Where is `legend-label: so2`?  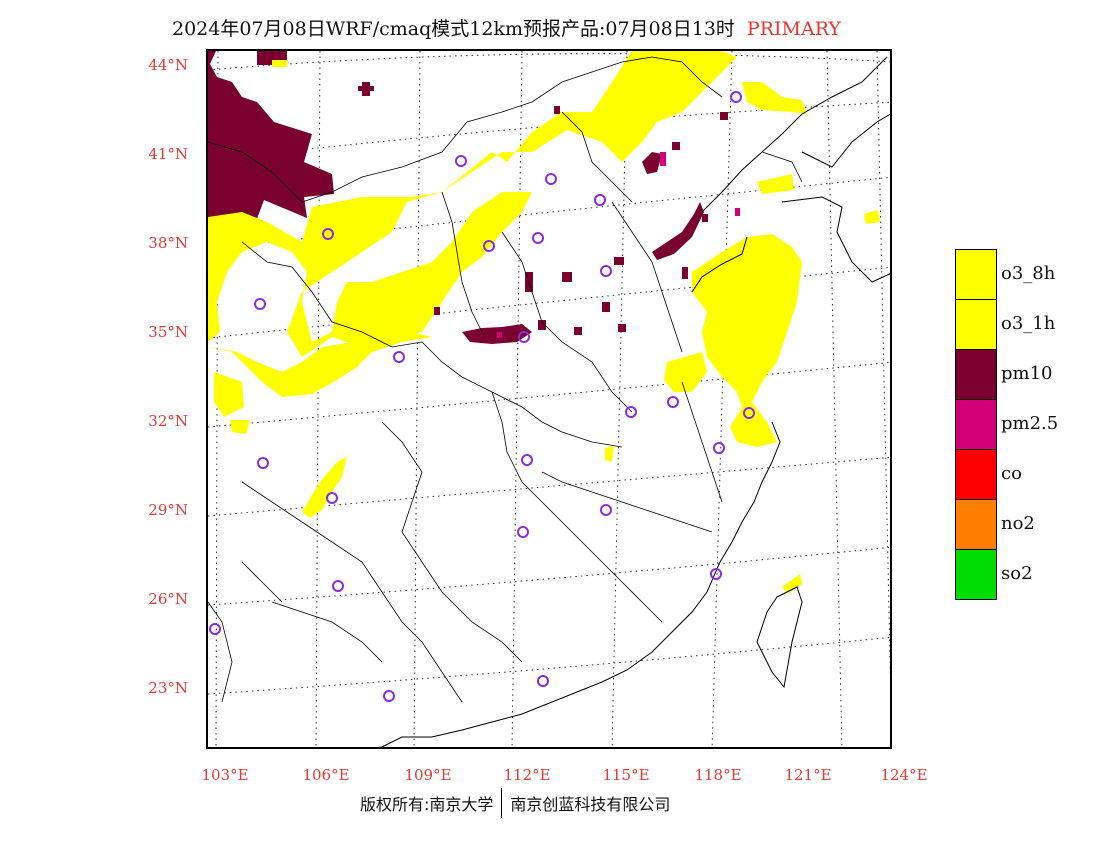
legend-label: so2 is located at coordinates (1017, 573).